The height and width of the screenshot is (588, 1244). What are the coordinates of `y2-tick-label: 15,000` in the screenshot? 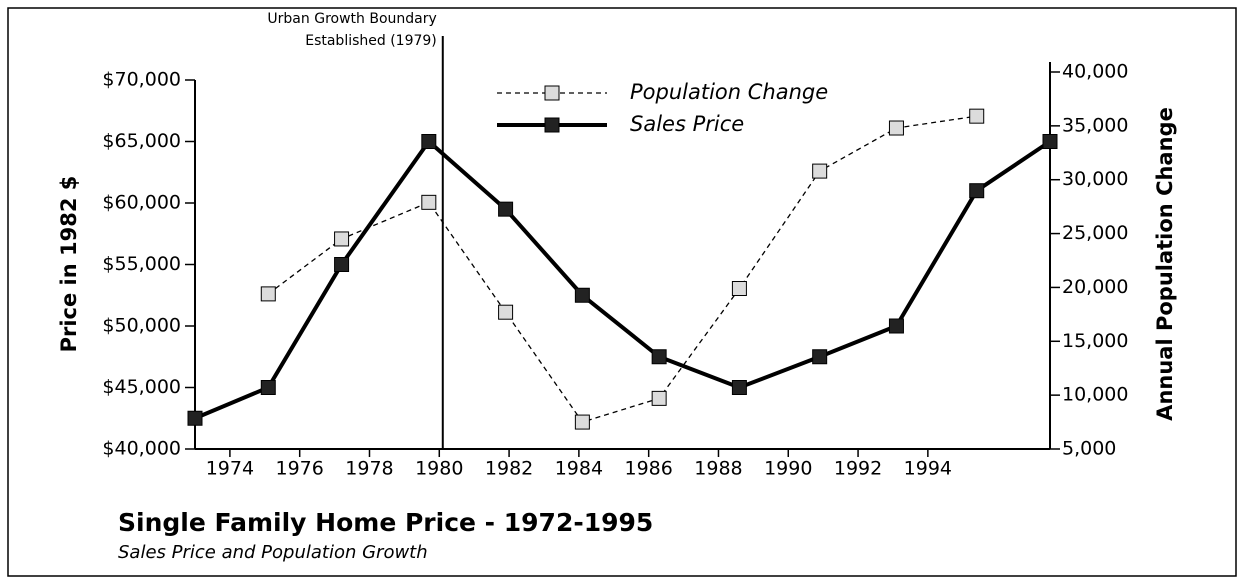 It's located at (1095, 341).